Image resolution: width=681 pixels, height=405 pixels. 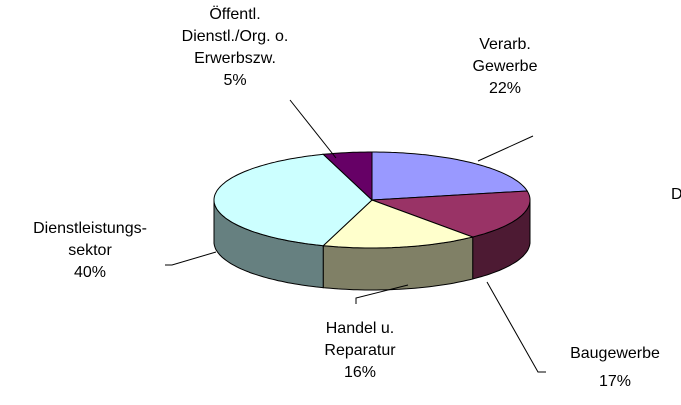 What do you see at coordinates (235, 80) in the screenshot?
I see `value-label: 5%` at bounding box center [235, 80].